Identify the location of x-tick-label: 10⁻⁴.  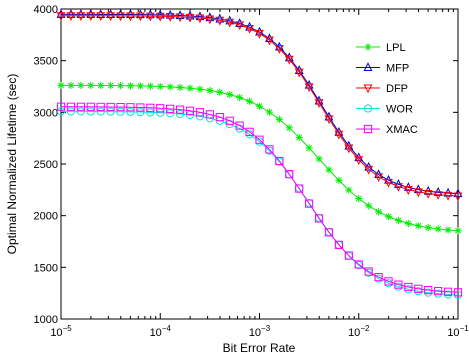
(161, 331).